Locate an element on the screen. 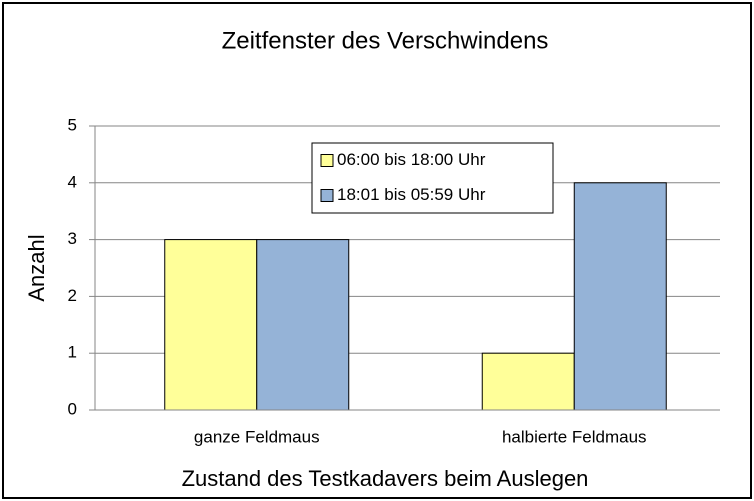  y-tick-label: 1 is located at coordinates (72, 352).